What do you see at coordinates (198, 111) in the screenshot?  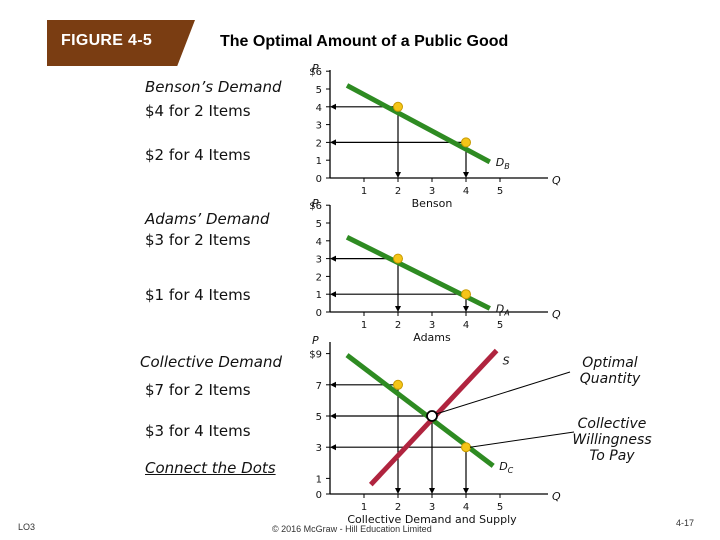 I see `benson-point-1: $4 for 2 Items` at bounding box center [198, 111].